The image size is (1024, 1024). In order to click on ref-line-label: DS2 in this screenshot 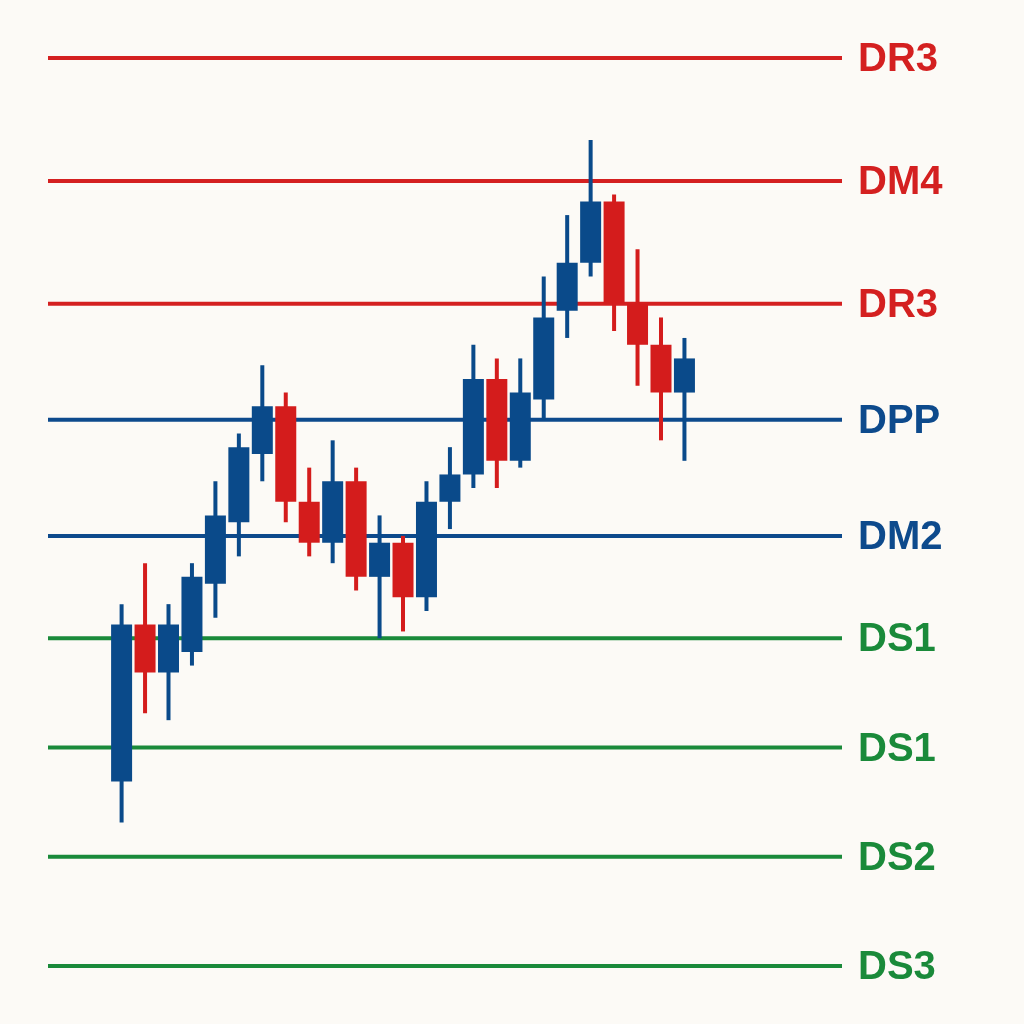, I will do `click(897, 855)`.